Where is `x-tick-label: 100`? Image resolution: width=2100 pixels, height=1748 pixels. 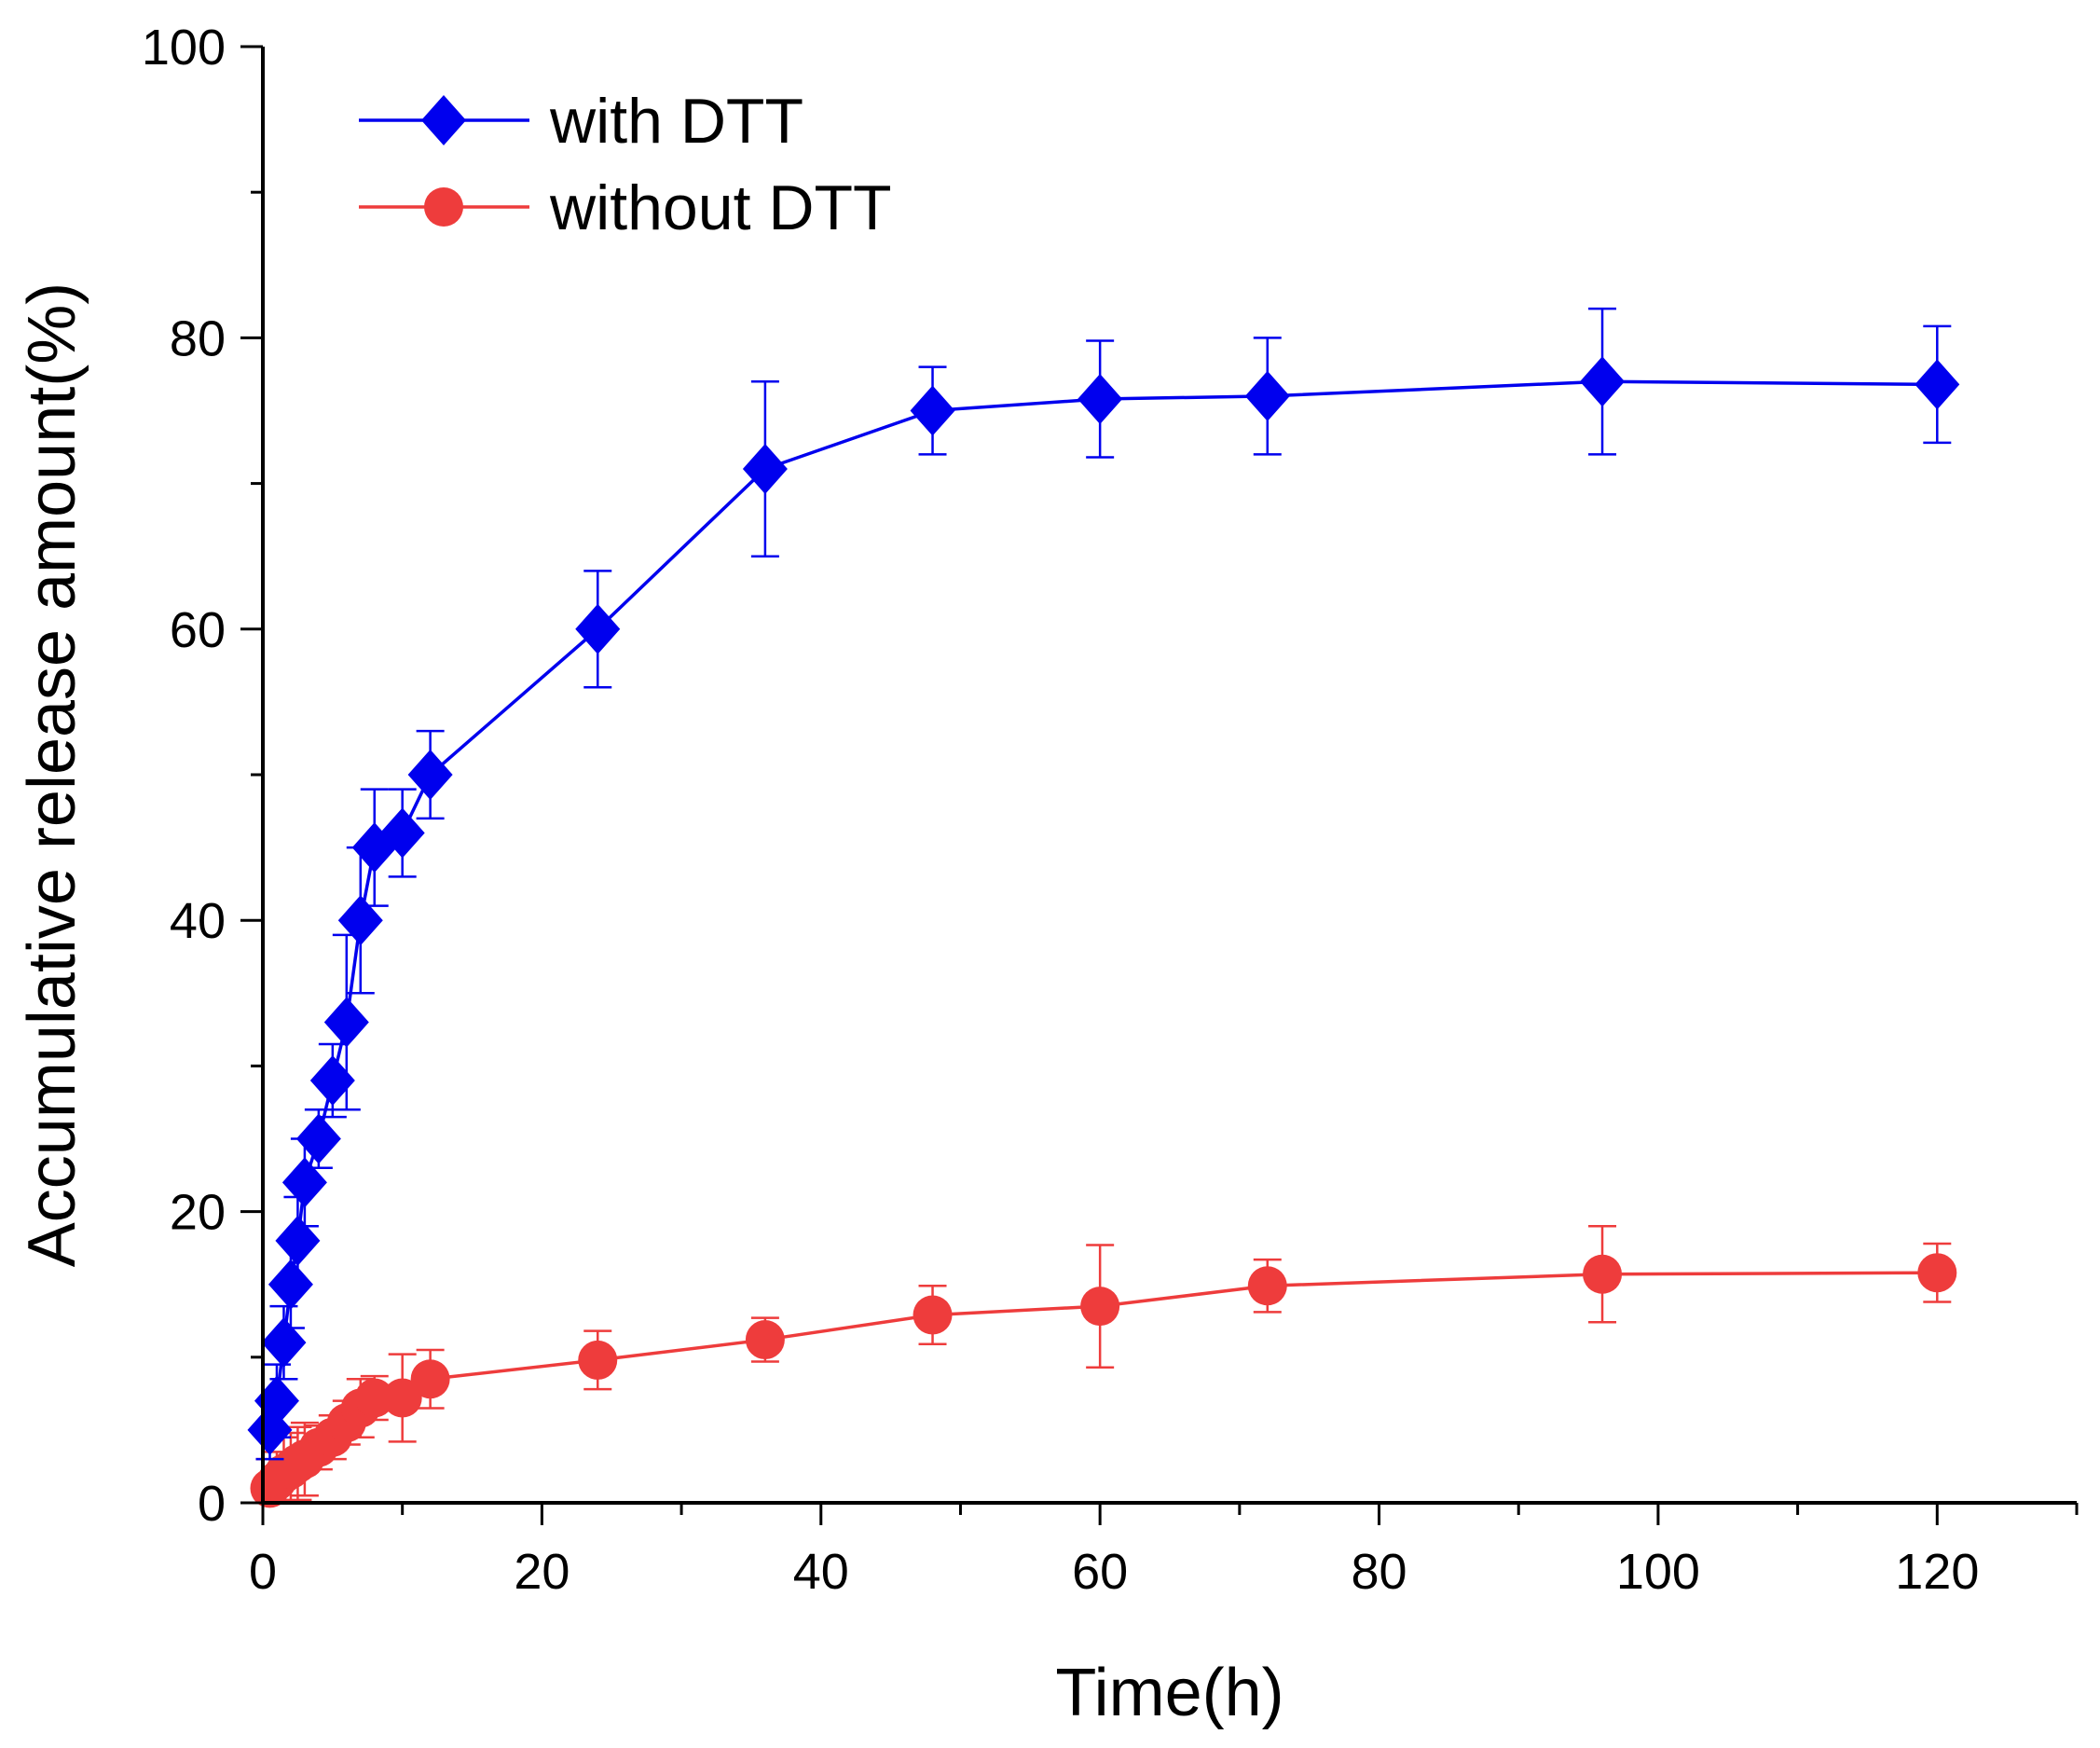 x-tick-label: 100 is located at coordinates (1658, 1572).